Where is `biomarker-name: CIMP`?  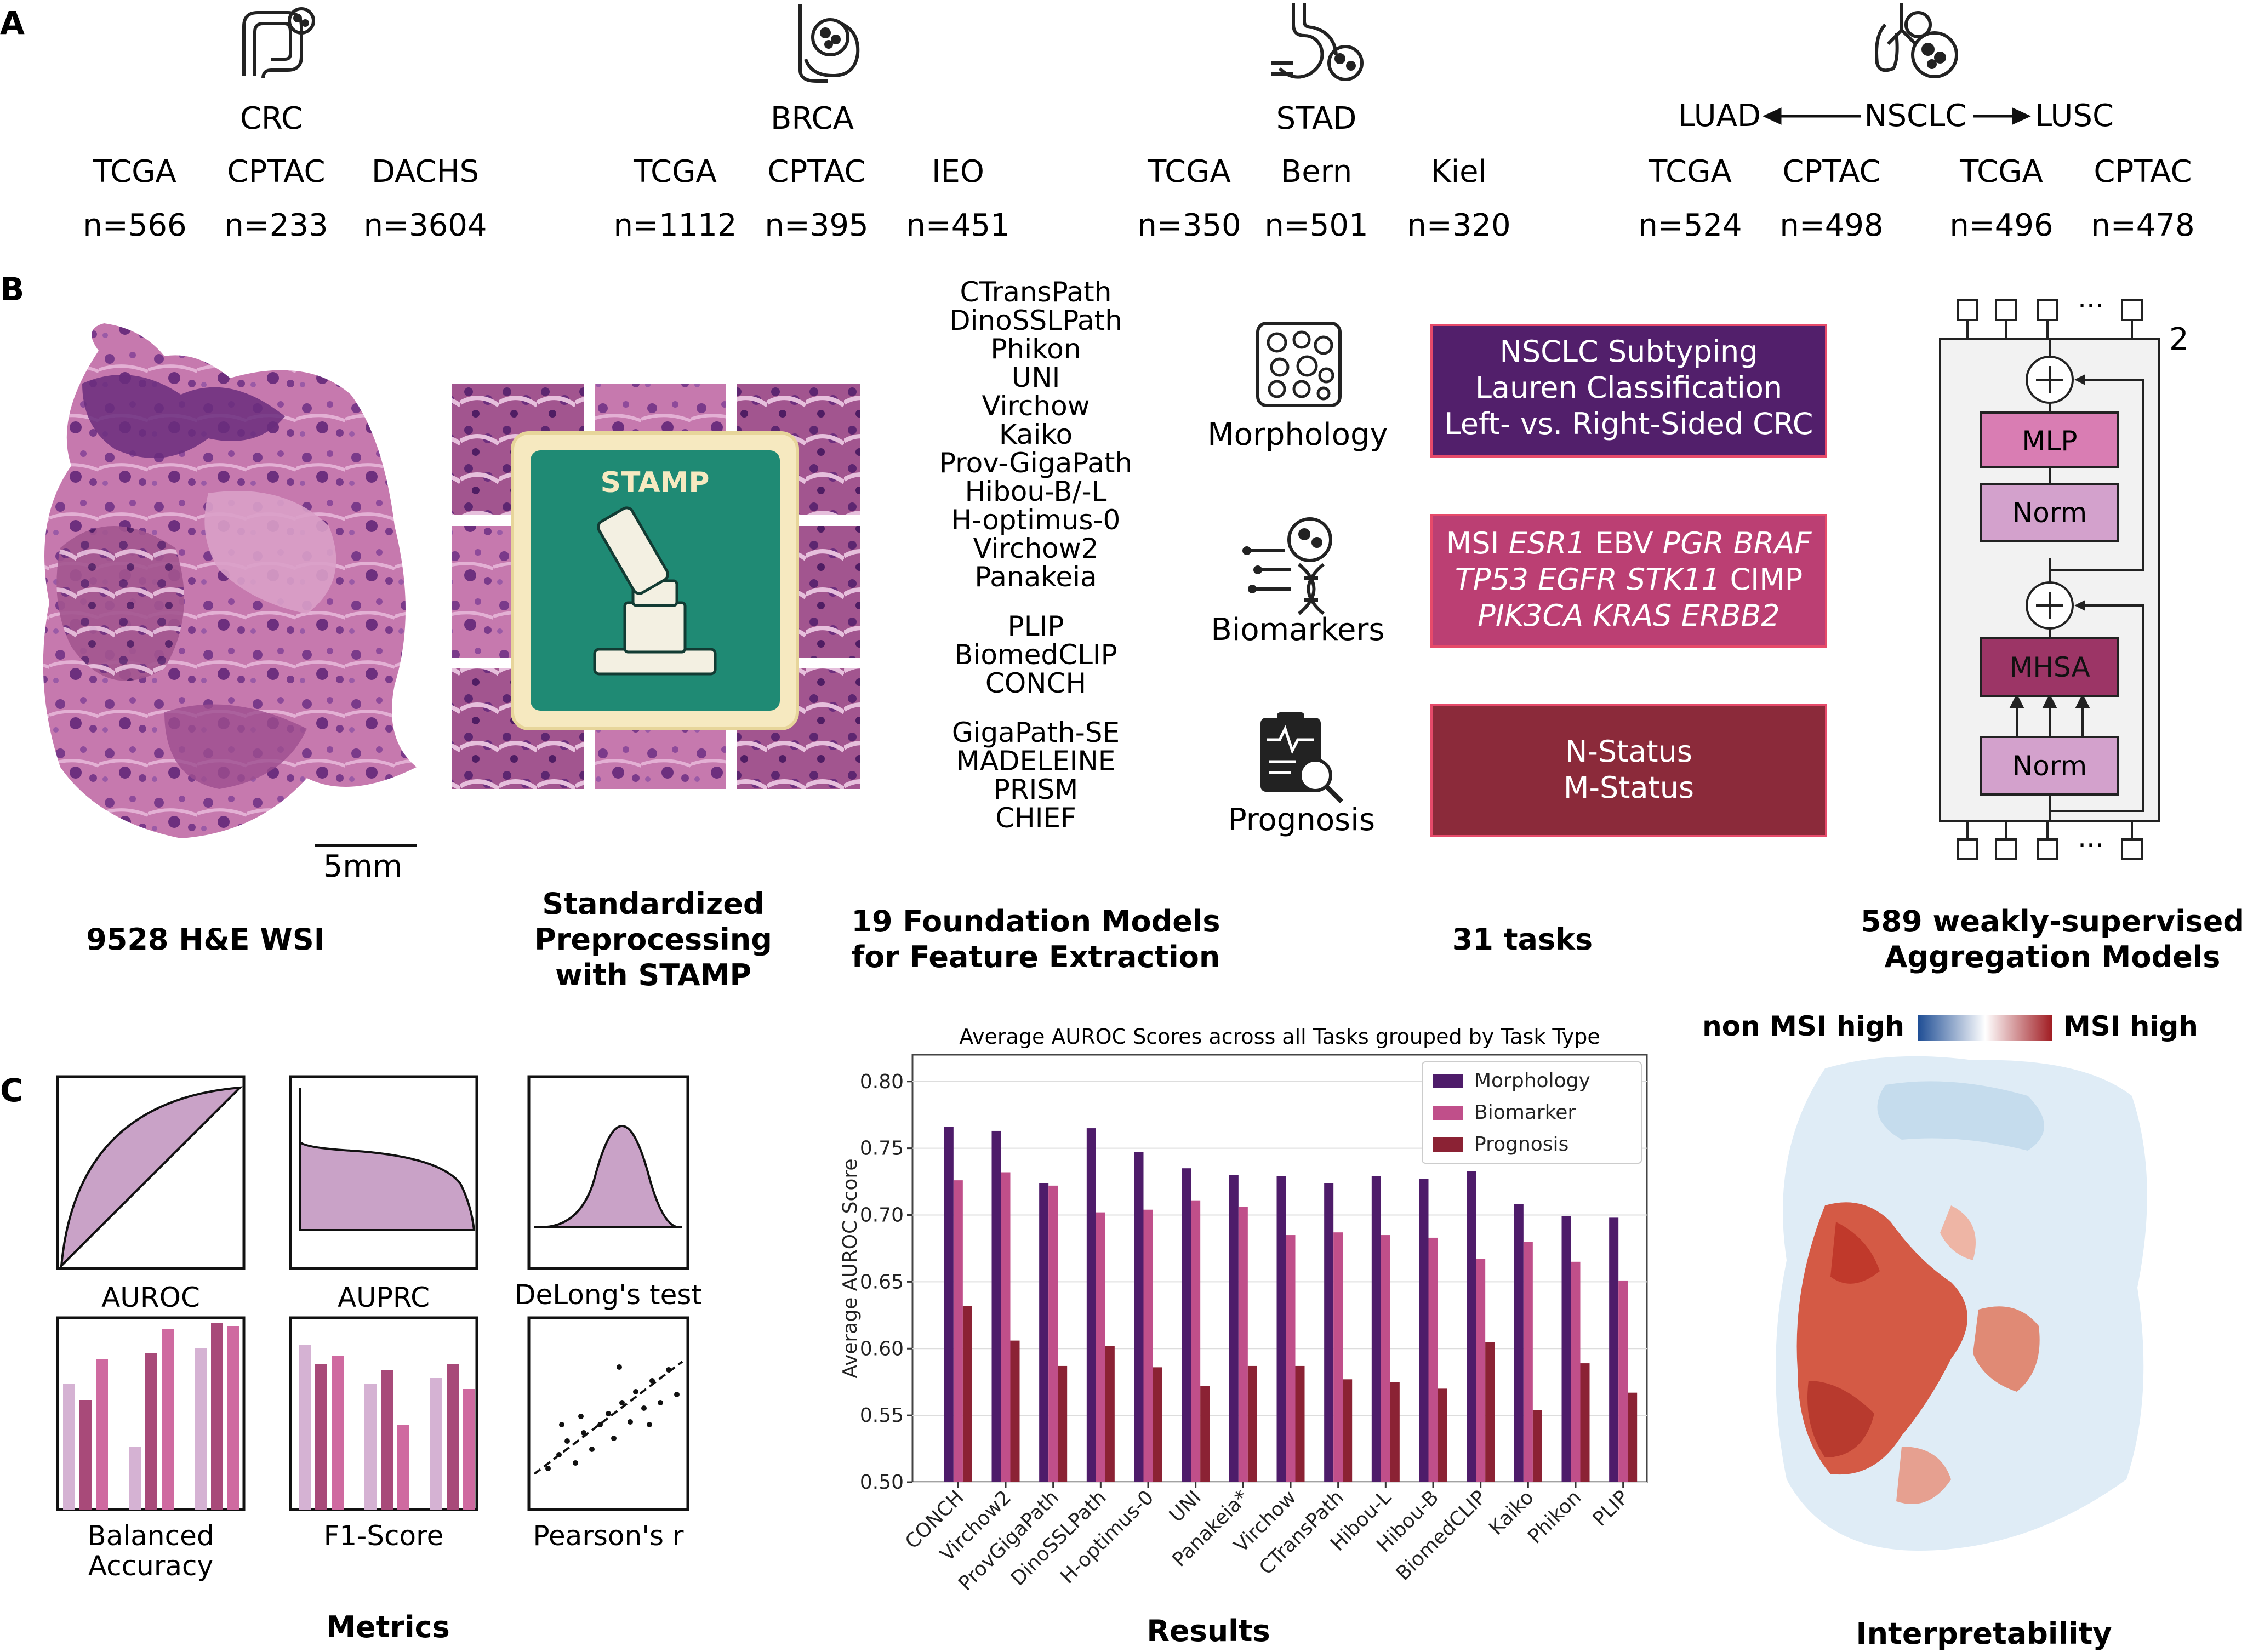
biomarker-name: CIMP is located at coordinates (1761, 579).